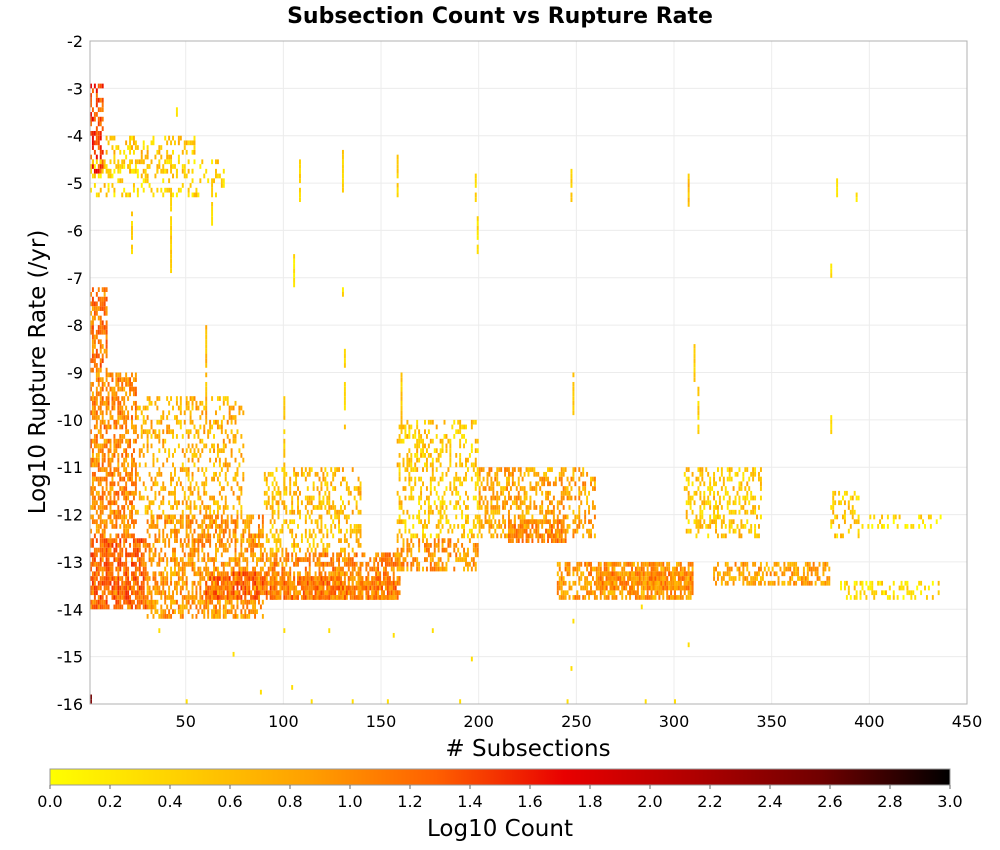  Describe the element at coordinates (500, 16) in the screenshot. I see `chart-title: Subsection Count vs Rupture Rate` at that location.